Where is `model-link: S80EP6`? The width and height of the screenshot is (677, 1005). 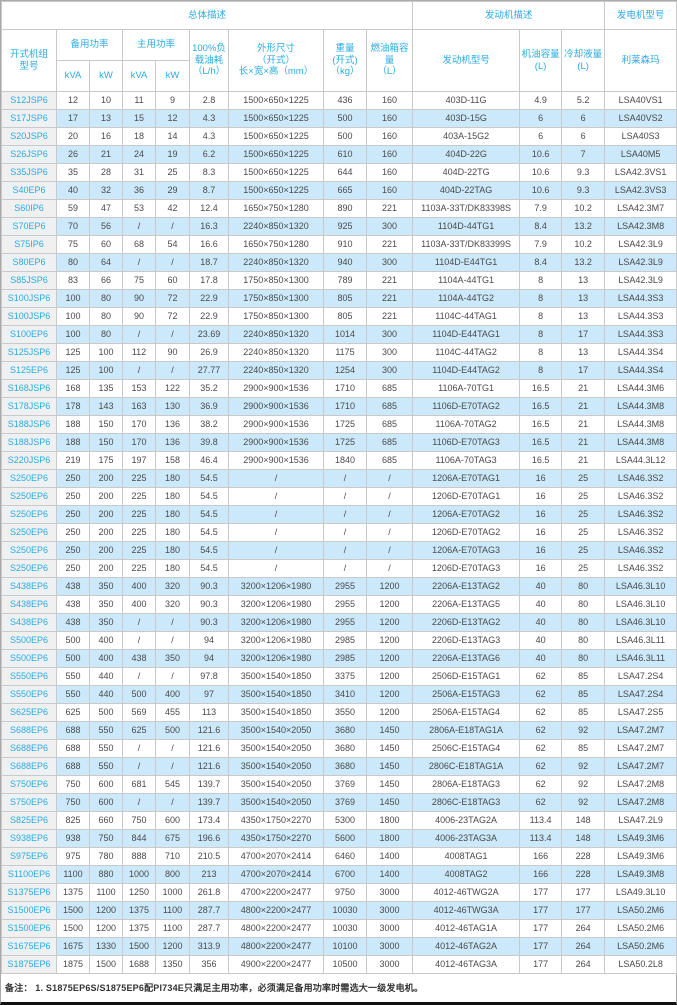
model-link: S80EP6 is located at coordinates (29, 262).